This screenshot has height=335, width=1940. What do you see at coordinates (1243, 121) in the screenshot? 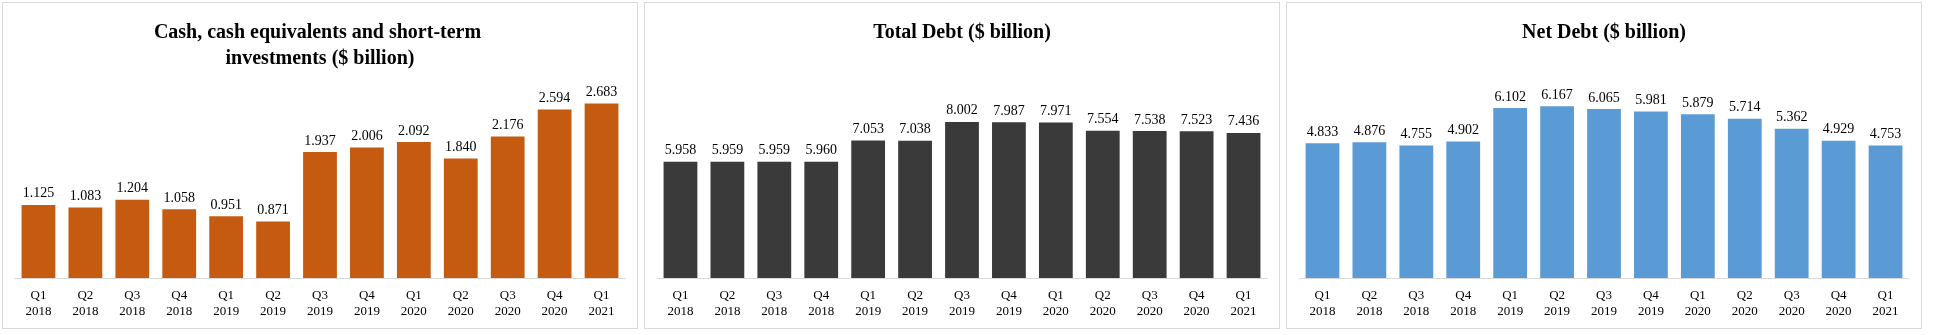
I see `data-label: 7.436` at bounding box center [1243, 121].